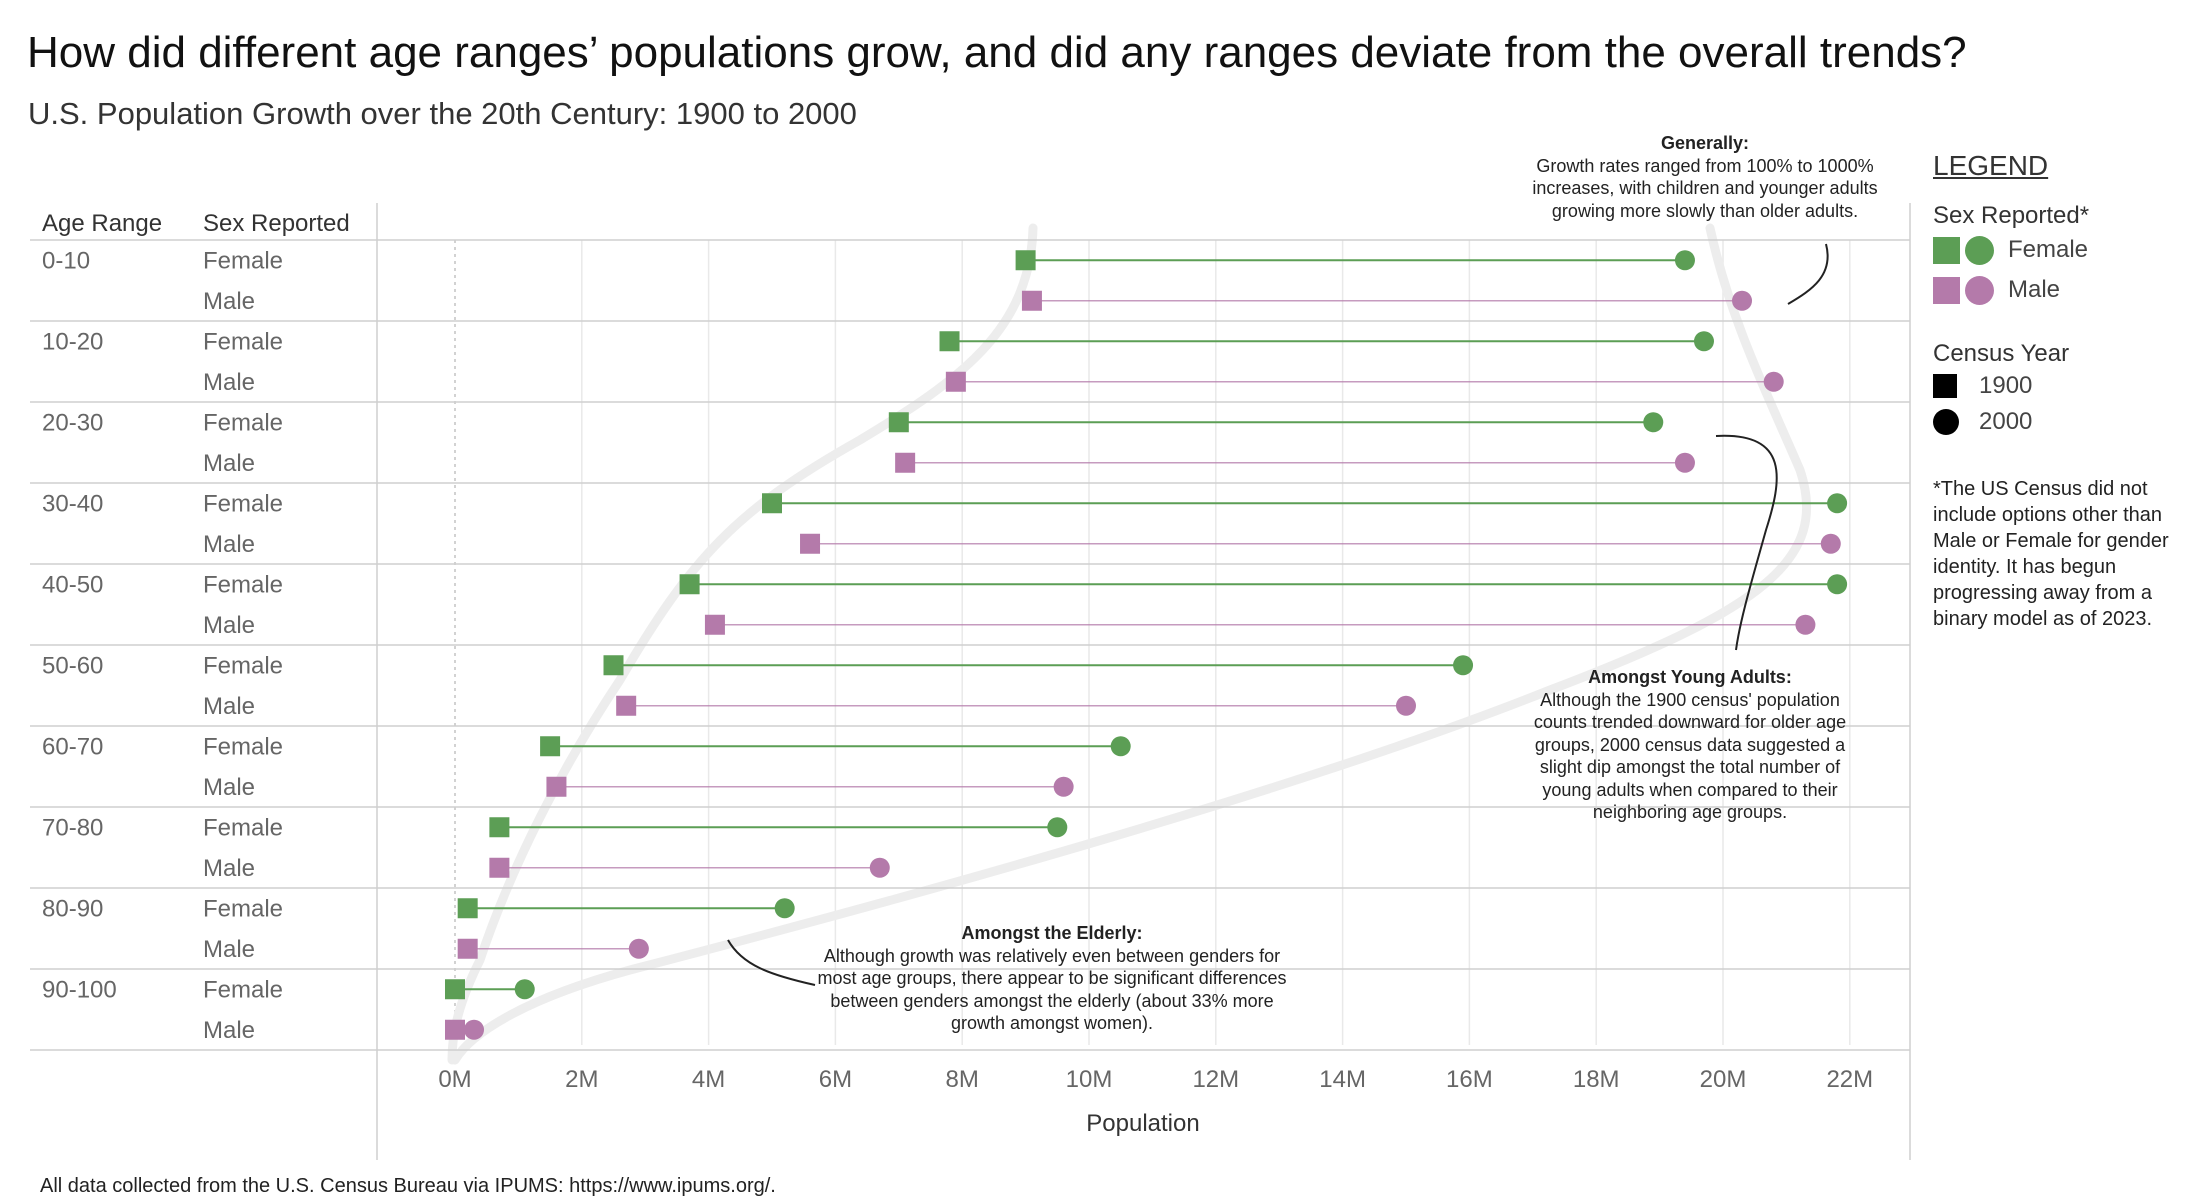 The width and height of the screenshot is (2200, 1200). What do you see at coordinates (72, 827) in the screenshot?
I see `age-range-label: 70-80` at bounding box center [72, 827].